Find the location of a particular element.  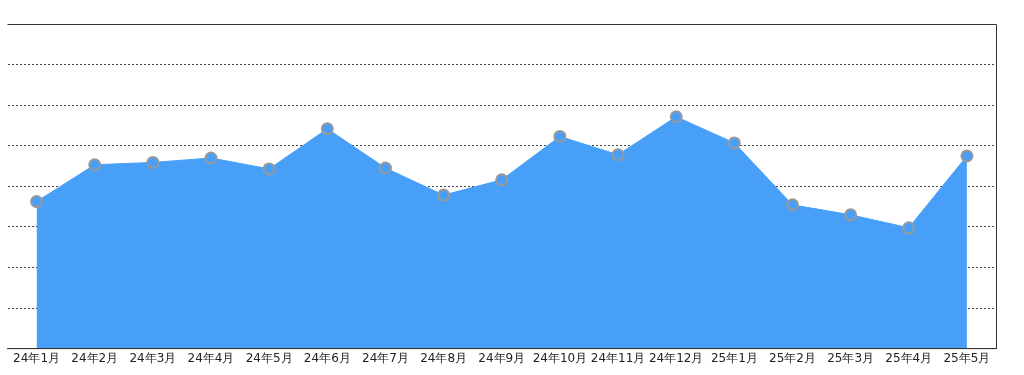

x-tick-label: 24年9月 is located at coordinates (502, 357).